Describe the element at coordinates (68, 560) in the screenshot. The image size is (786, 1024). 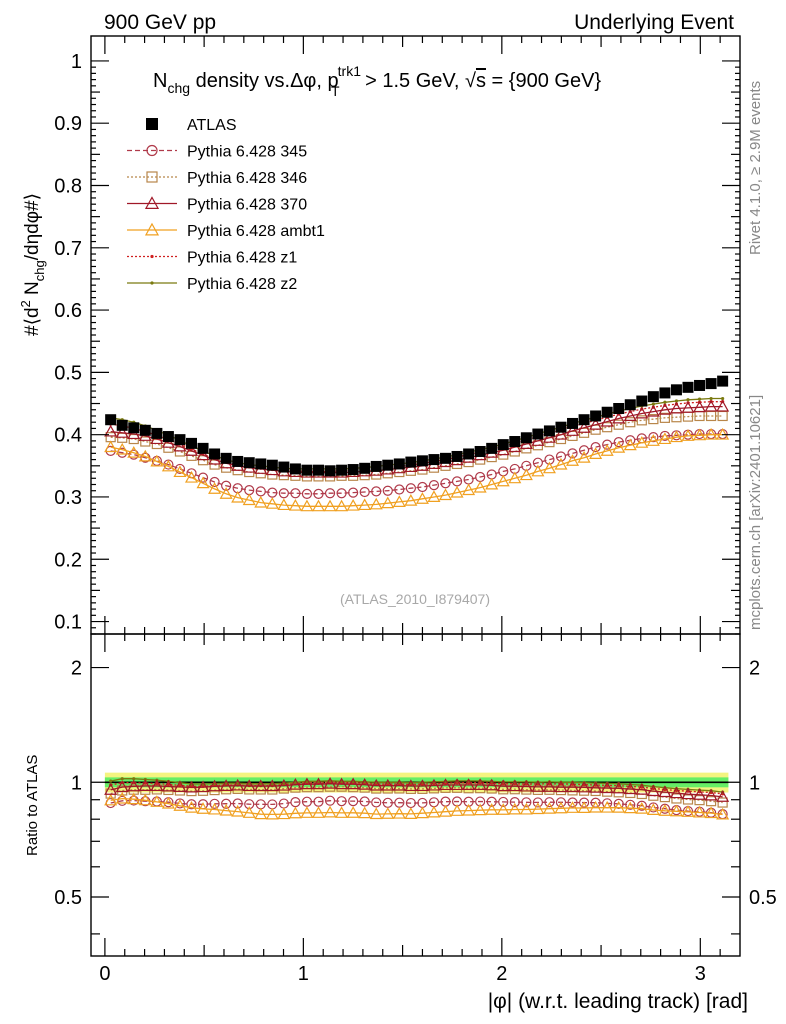
I see `main-y-tick-label: 0.2` at that location.